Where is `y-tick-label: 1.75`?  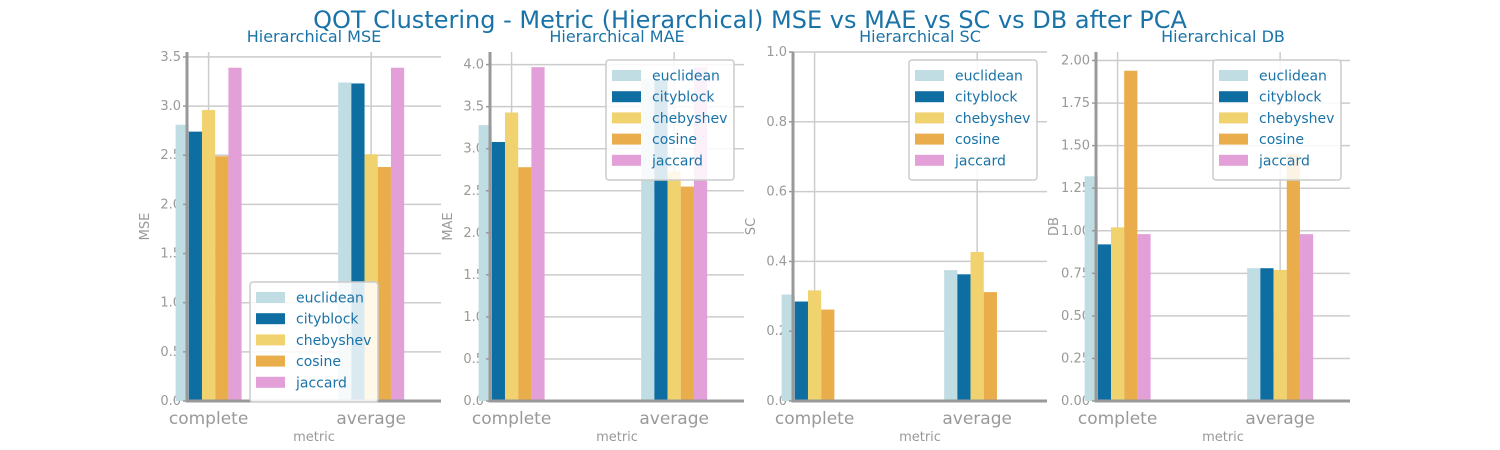 y-tick-label: 1.75 is located at coordinates (1075, 103).